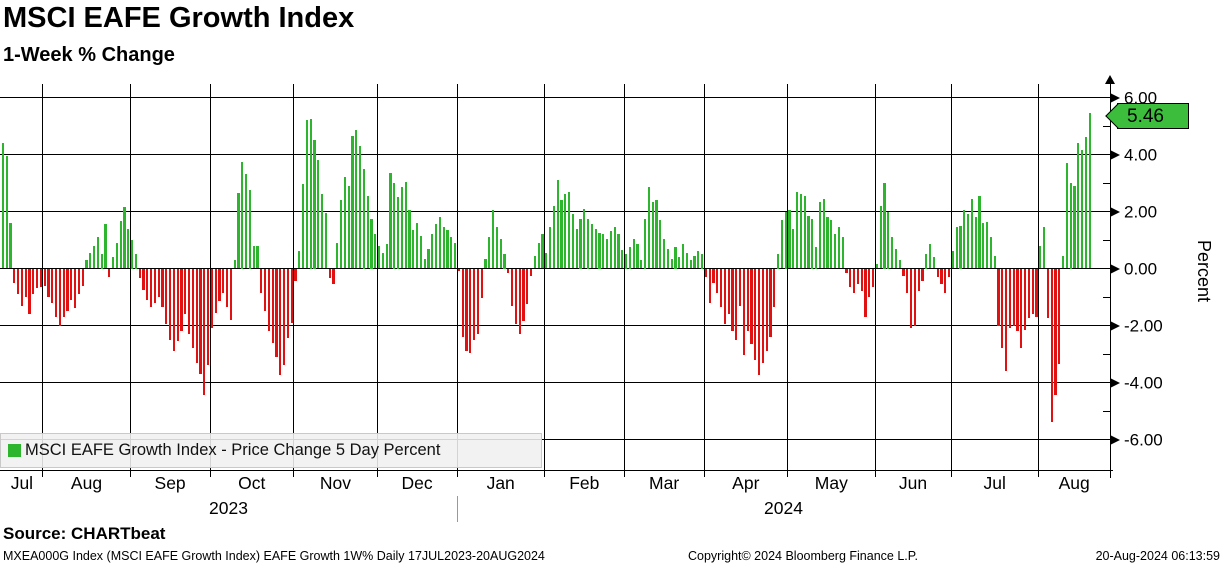  I want to click on y-axis-minor-tick, so click(1106, 183).